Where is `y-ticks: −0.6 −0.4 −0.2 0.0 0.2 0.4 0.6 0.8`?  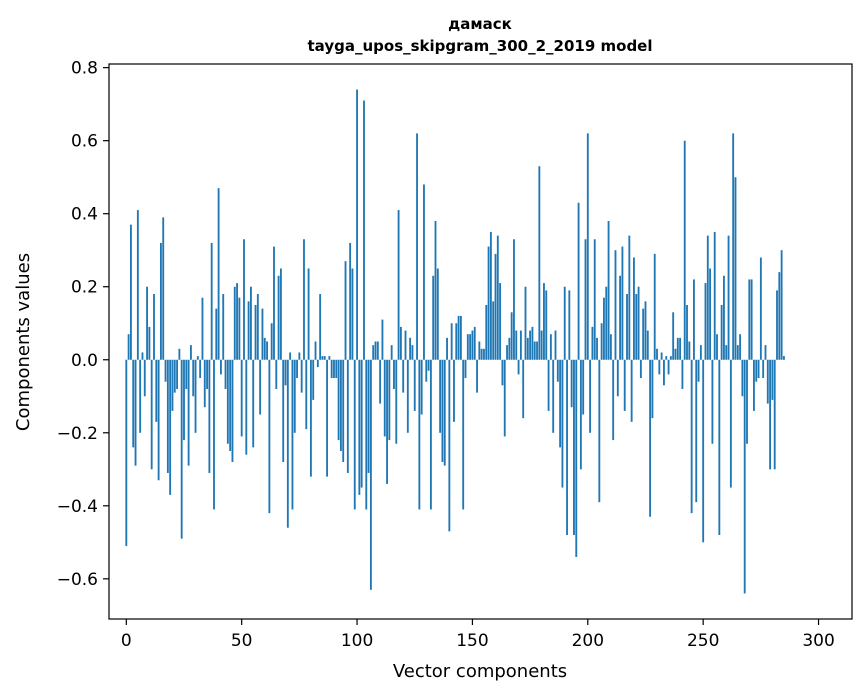 y-ticks: −0.6 −0.4 −0.2 0.0 0.2 0.4 0.6 0.8 is located at coordinates (83, 324).